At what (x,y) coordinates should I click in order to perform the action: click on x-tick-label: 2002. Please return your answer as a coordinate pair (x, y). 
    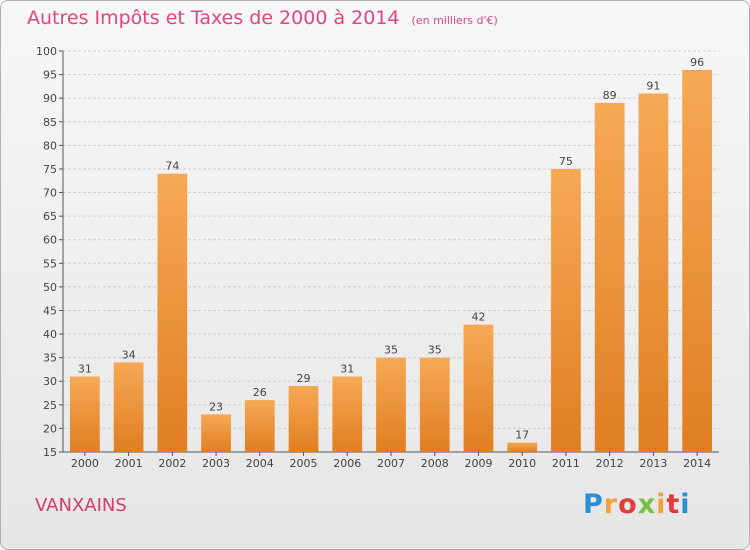
    Looking at the image, I should click on (172, 463).